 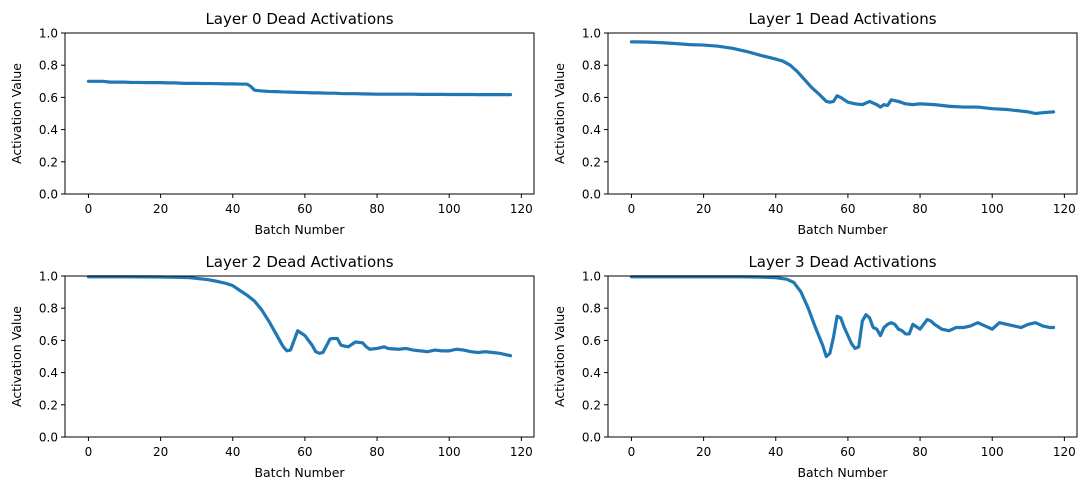 I want to click on chart-title: Layer 0 Dead Activations, so click(x=299, y=19).